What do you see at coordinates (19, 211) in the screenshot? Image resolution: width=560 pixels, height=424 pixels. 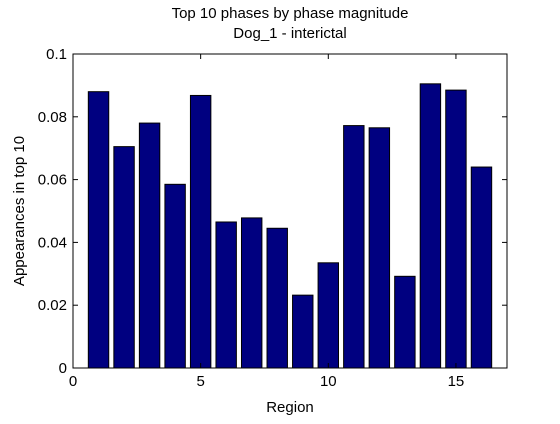 I see `y-axis-label: Appearances in top 10` at bounding box center [19, 211].